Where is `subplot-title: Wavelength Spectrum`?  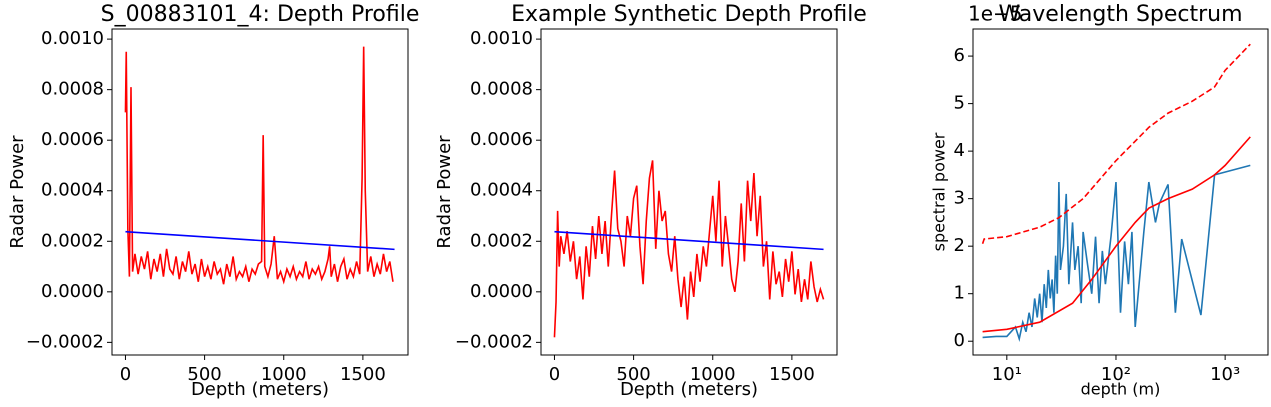
subplot-title: Wavelength Spectrum is located at coordinates (1120, 14).